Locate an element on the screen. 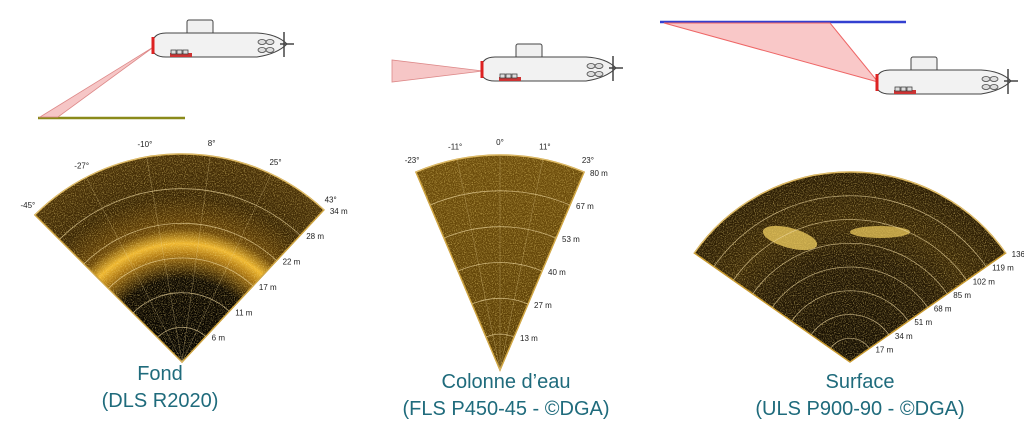 The width and height of the screenshot is (1024, 440). range-label: 68 m is located at coordinates (943, 309).